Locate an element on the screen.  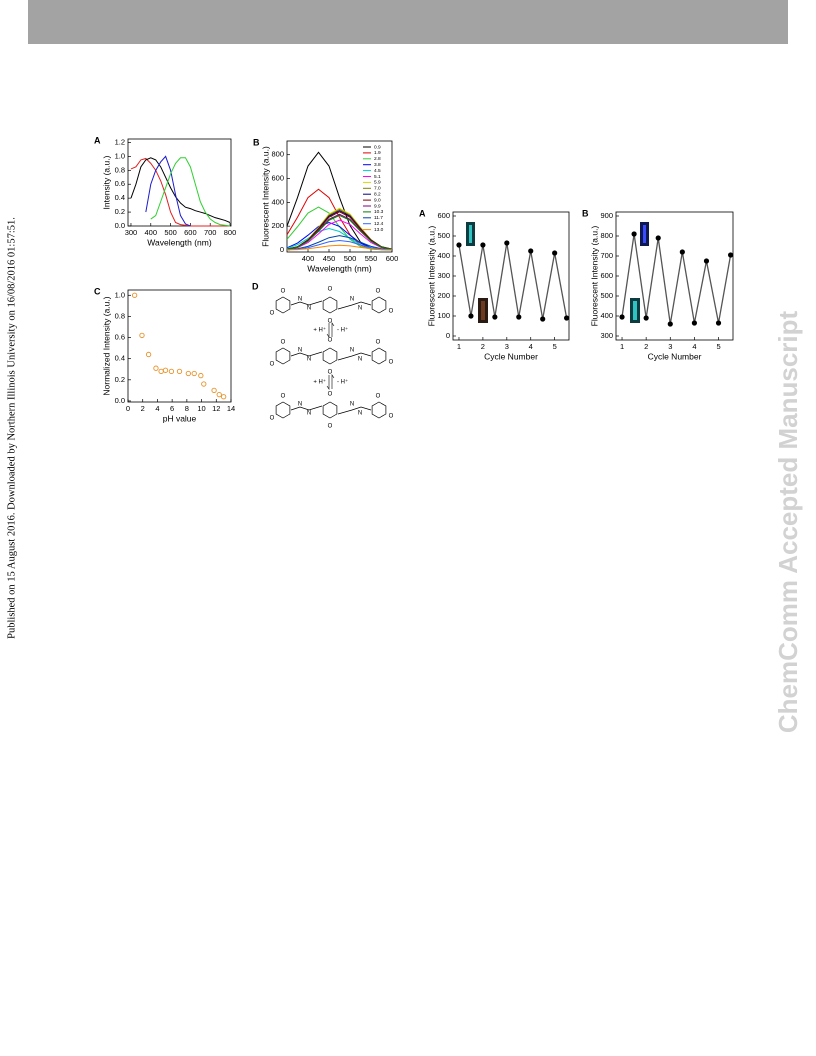
panel-label: A is located at coordinates (97, 140).